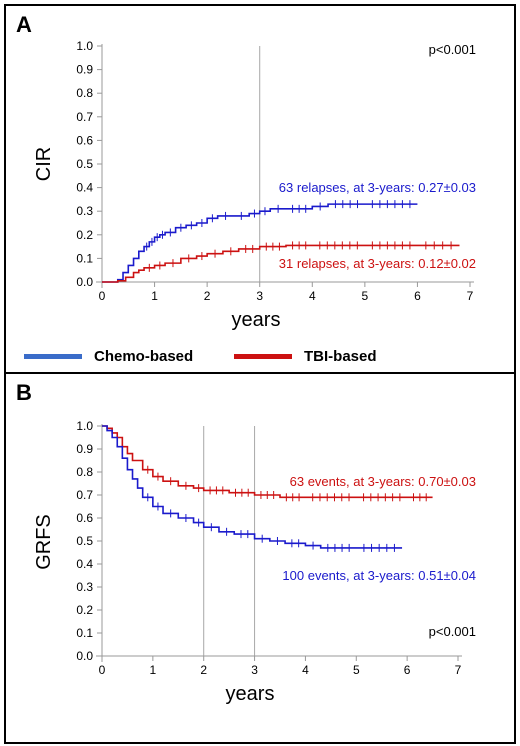 The height and width of the screenshot is (746, 520). I want to click on chart-b-x-tick-label-4: 4, so click(305, 670).